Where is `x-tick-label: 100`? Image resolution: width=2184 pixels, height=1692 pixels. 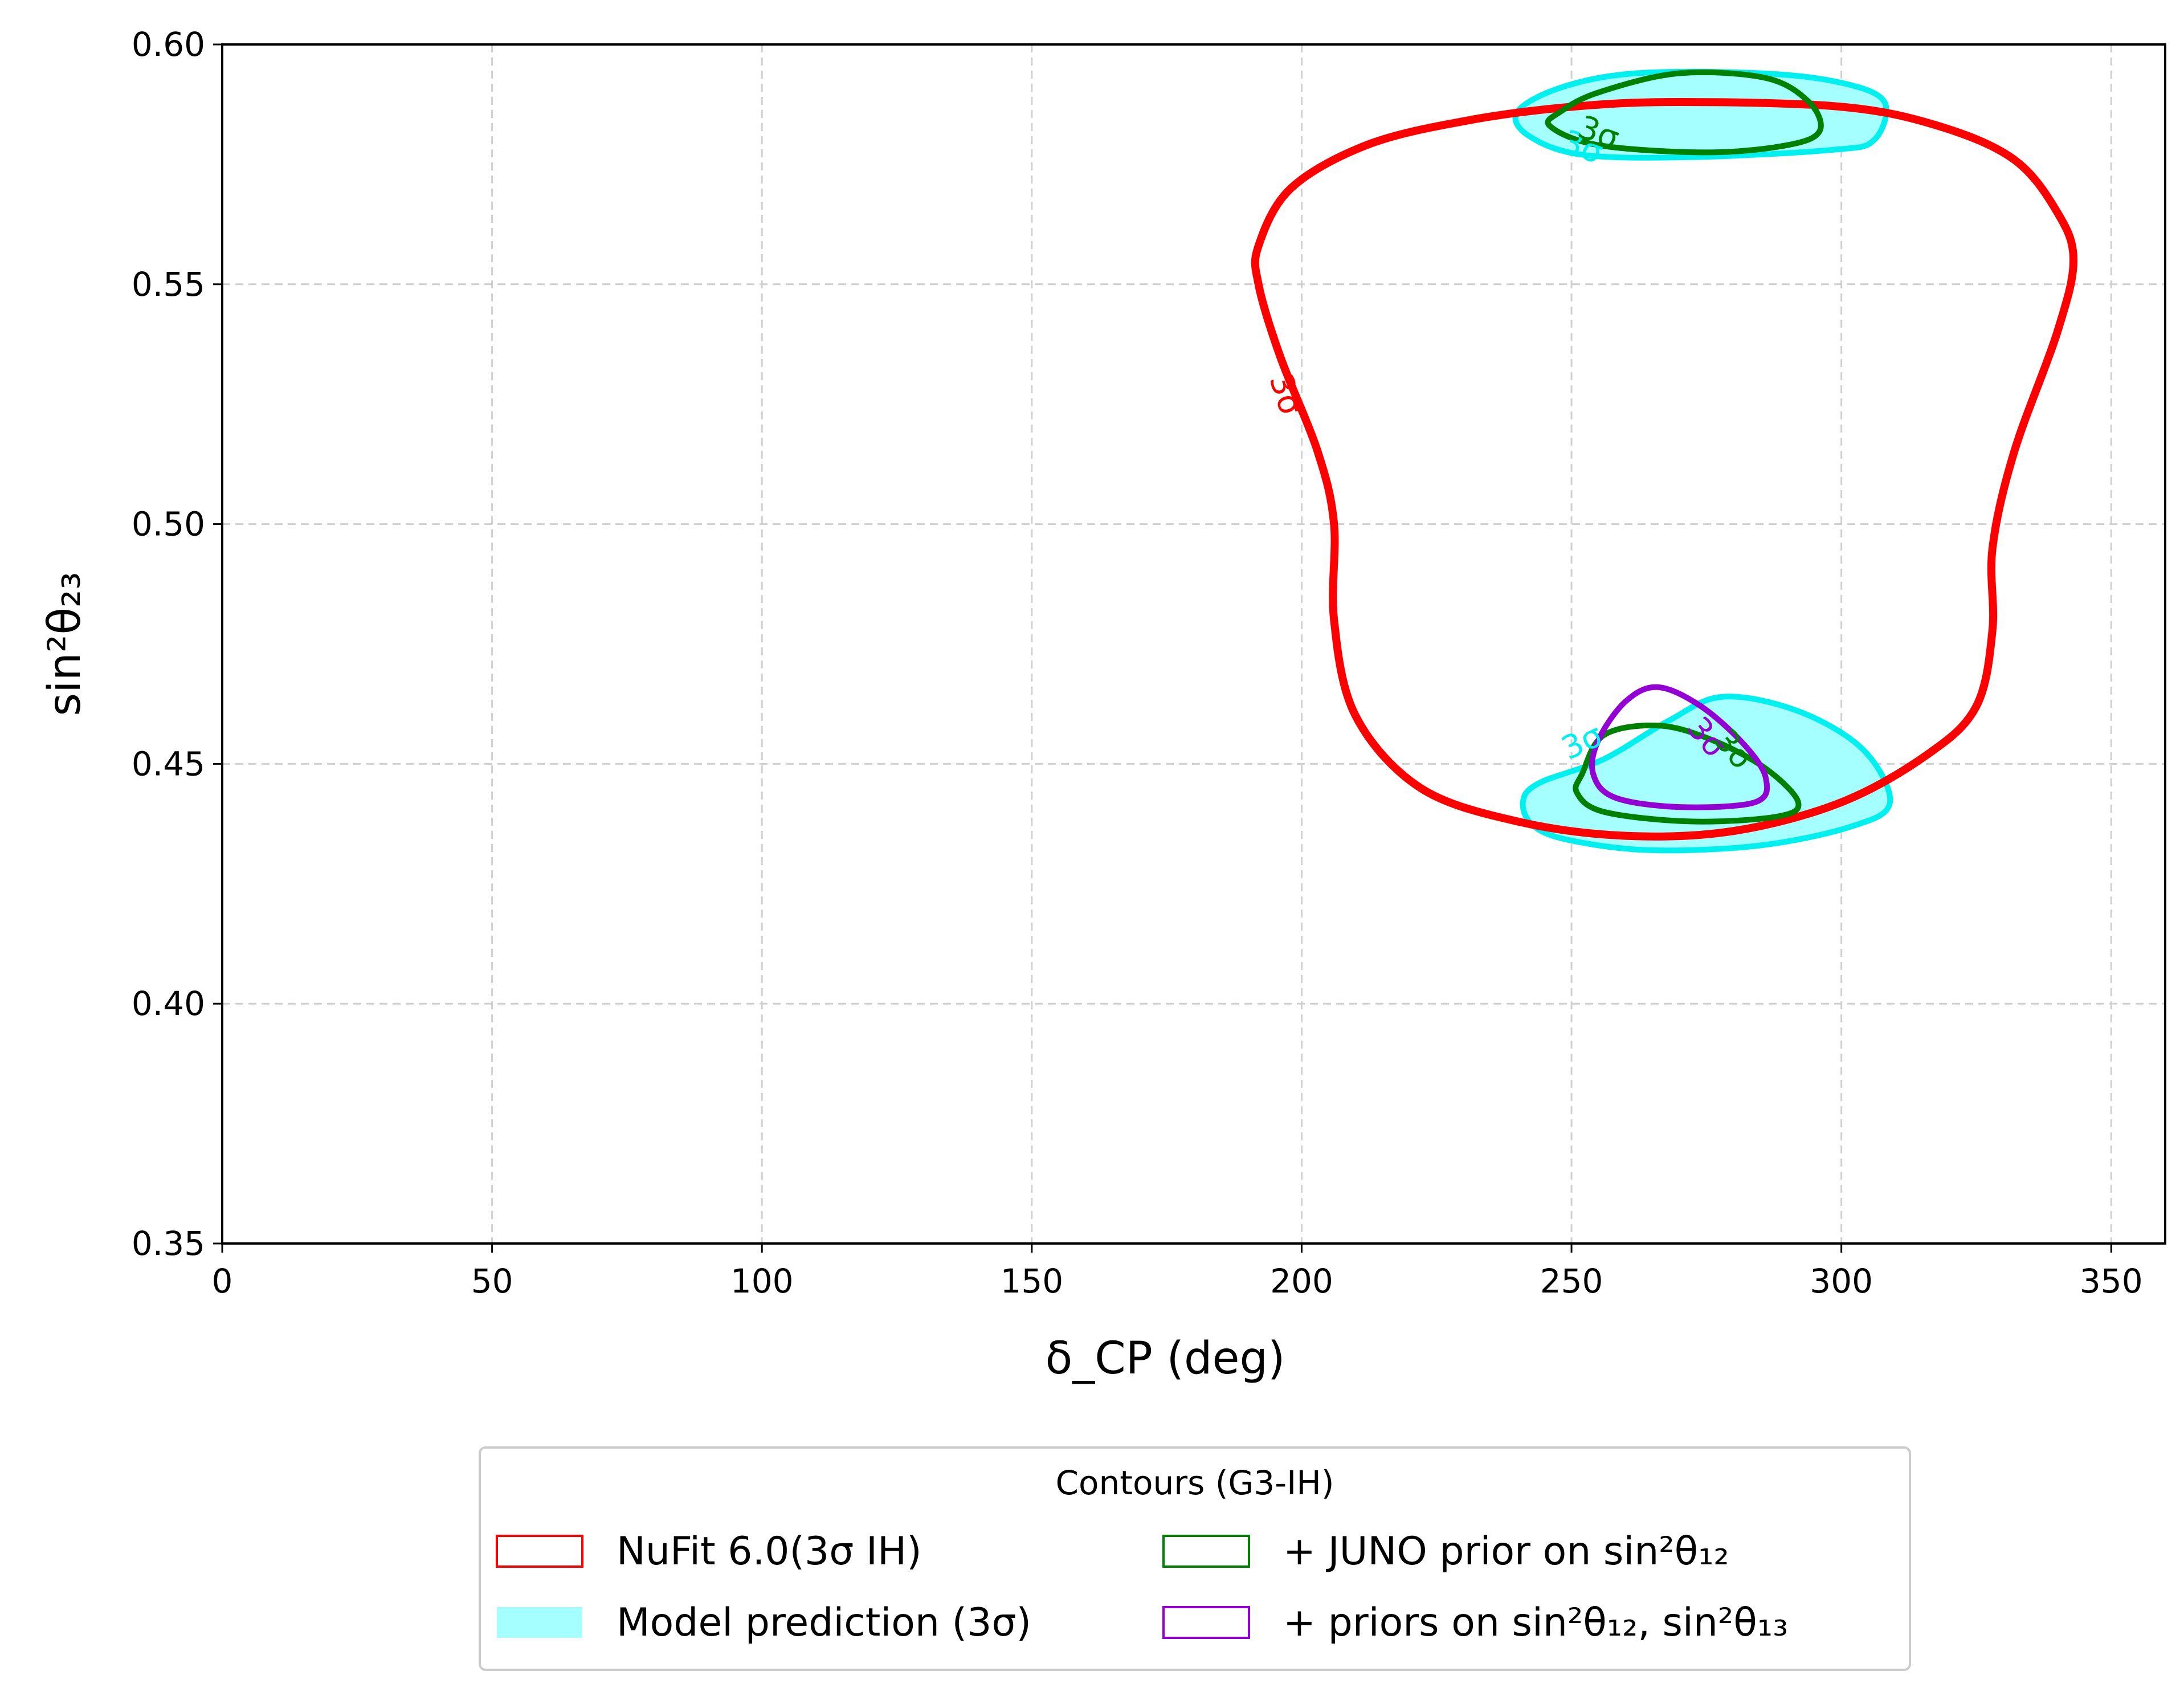 x-tick-label: 100 is located at coordinates (762, 1281).